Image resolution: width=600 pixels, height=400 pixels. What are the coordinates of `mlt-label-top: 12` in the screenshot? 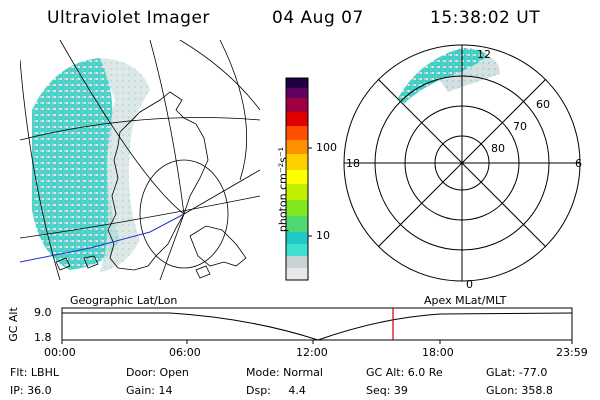 It's located at (484, 54).